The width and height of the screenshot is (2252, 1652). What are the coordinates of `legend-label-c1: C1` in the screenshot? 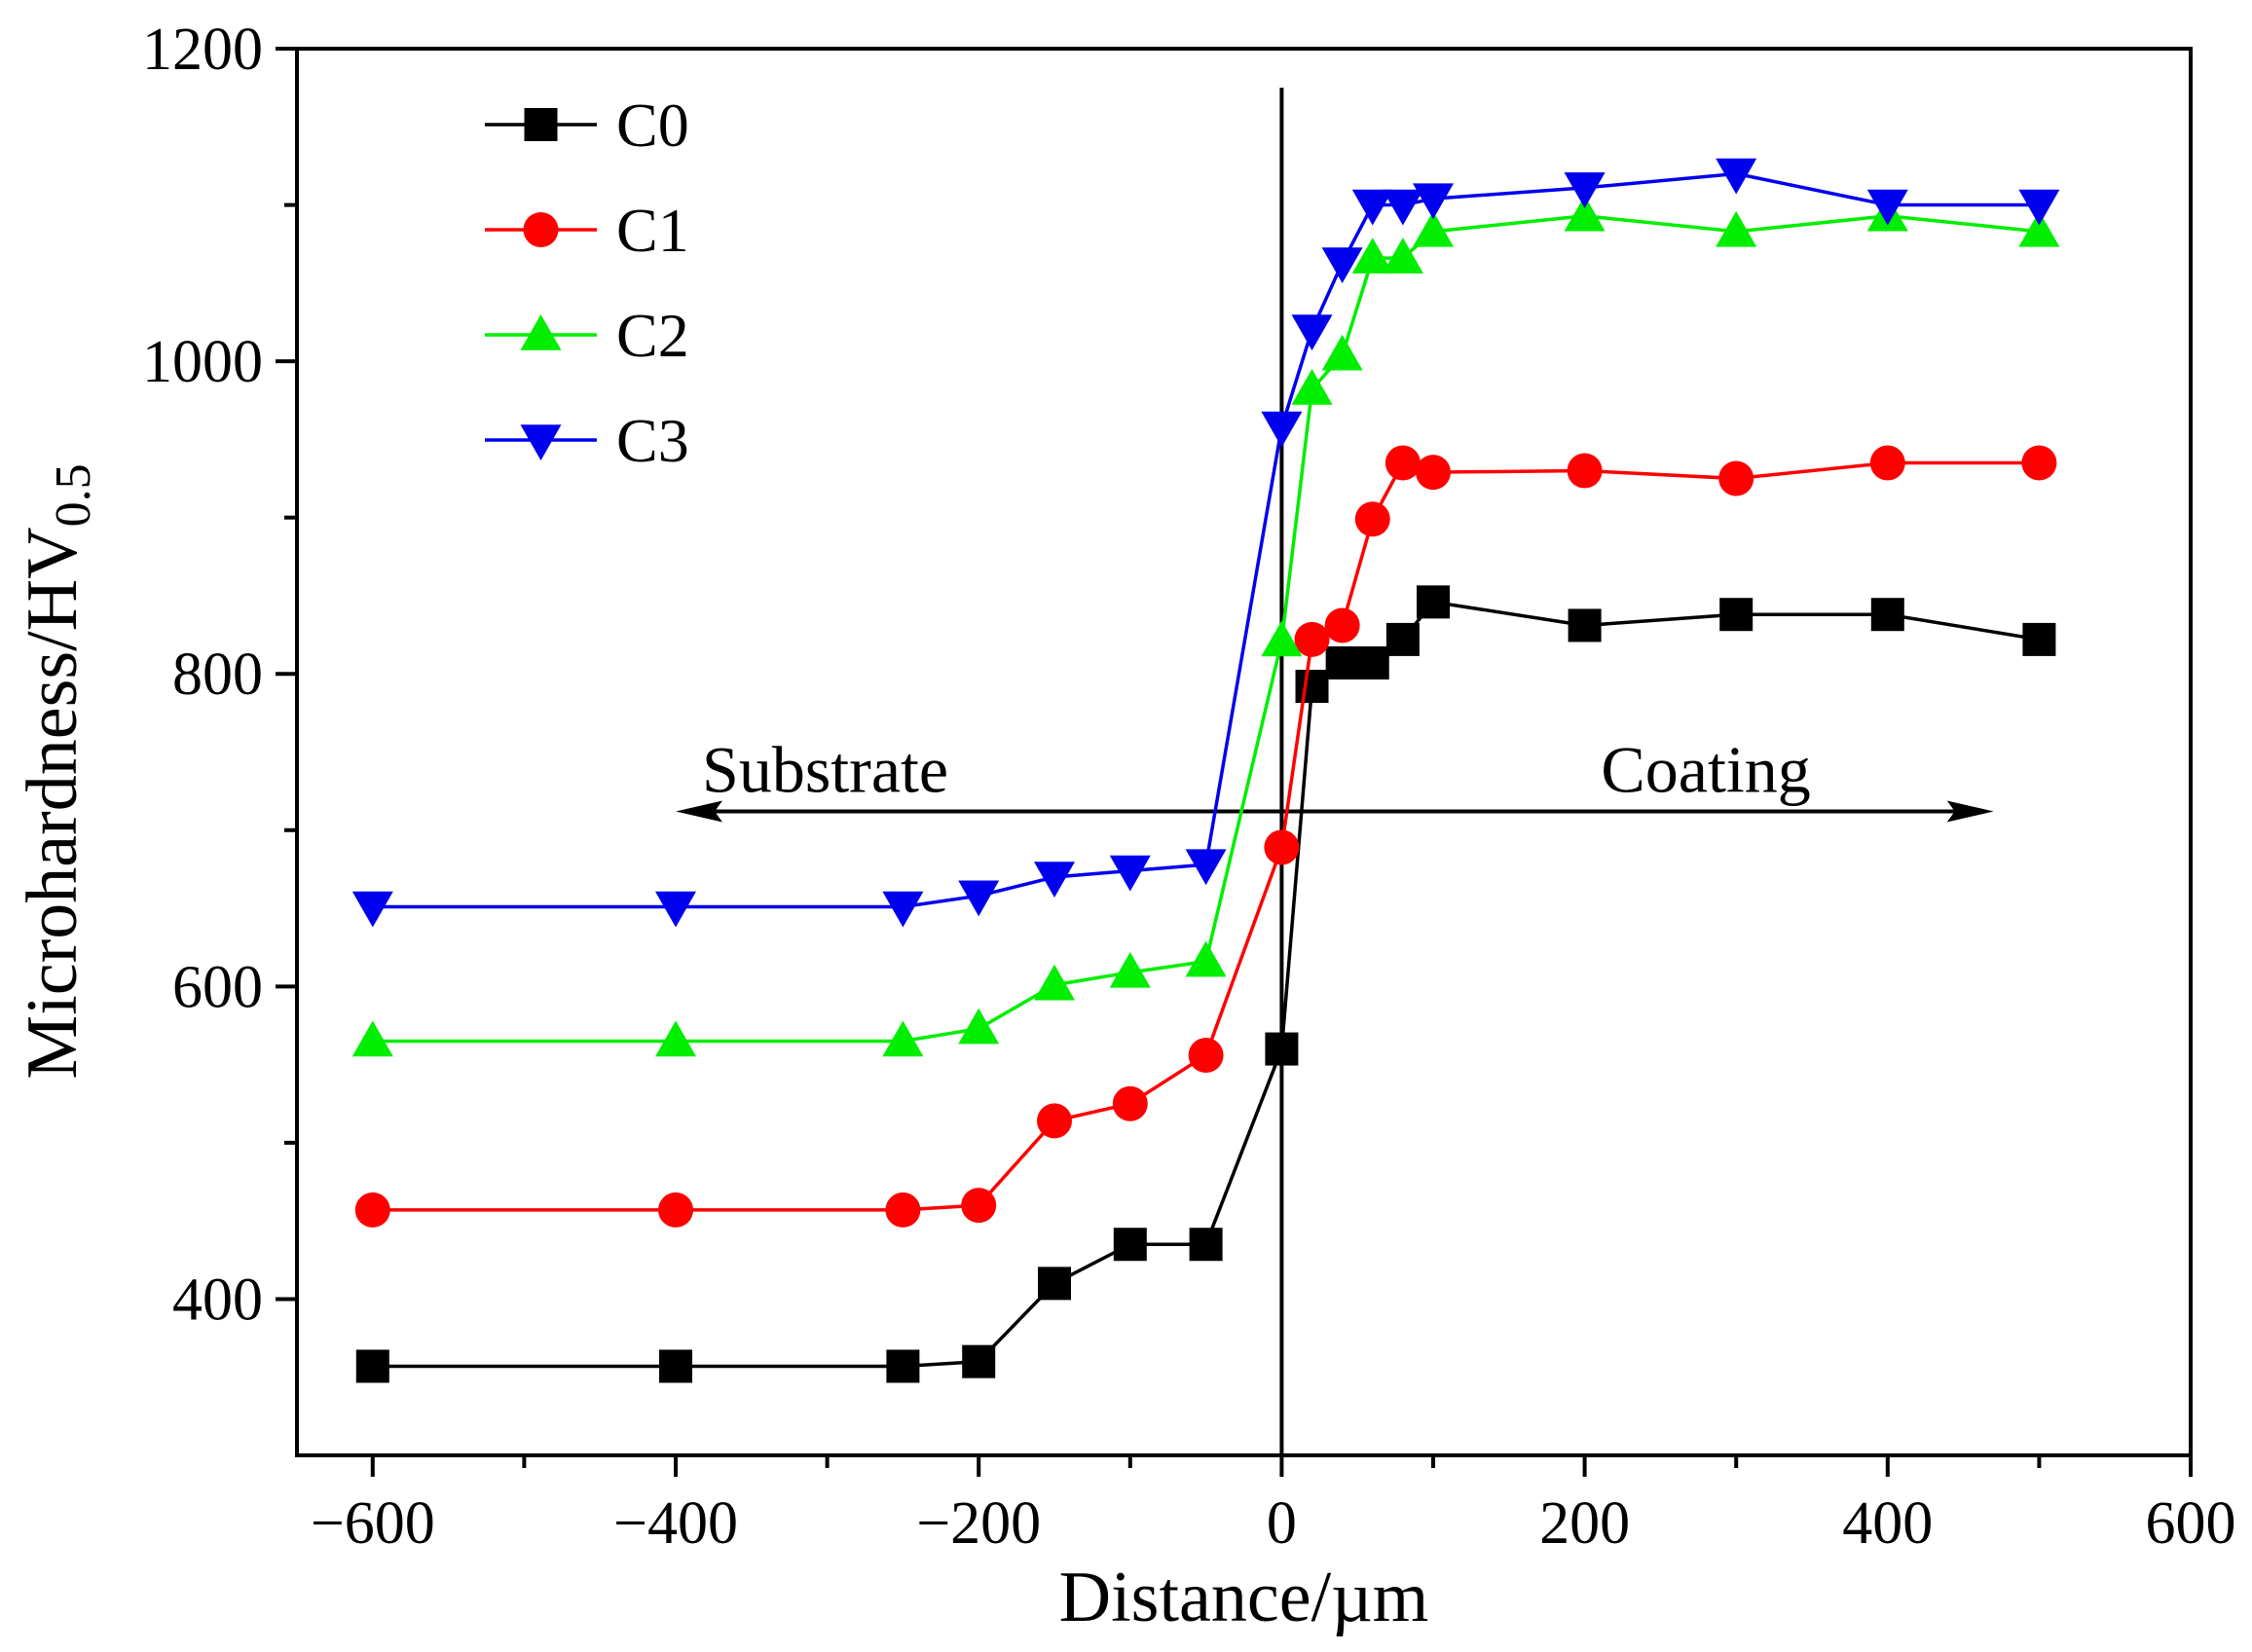 It's located at (652, 230).